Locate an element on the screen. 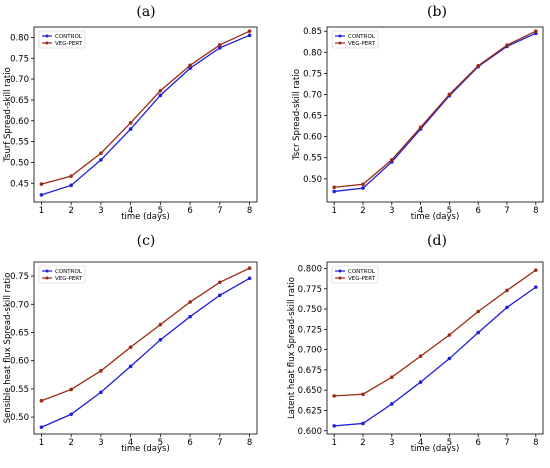 Image resolution: width=550 pixels, height=468 pixels. plot-frame is located at coordinates (435, 348).